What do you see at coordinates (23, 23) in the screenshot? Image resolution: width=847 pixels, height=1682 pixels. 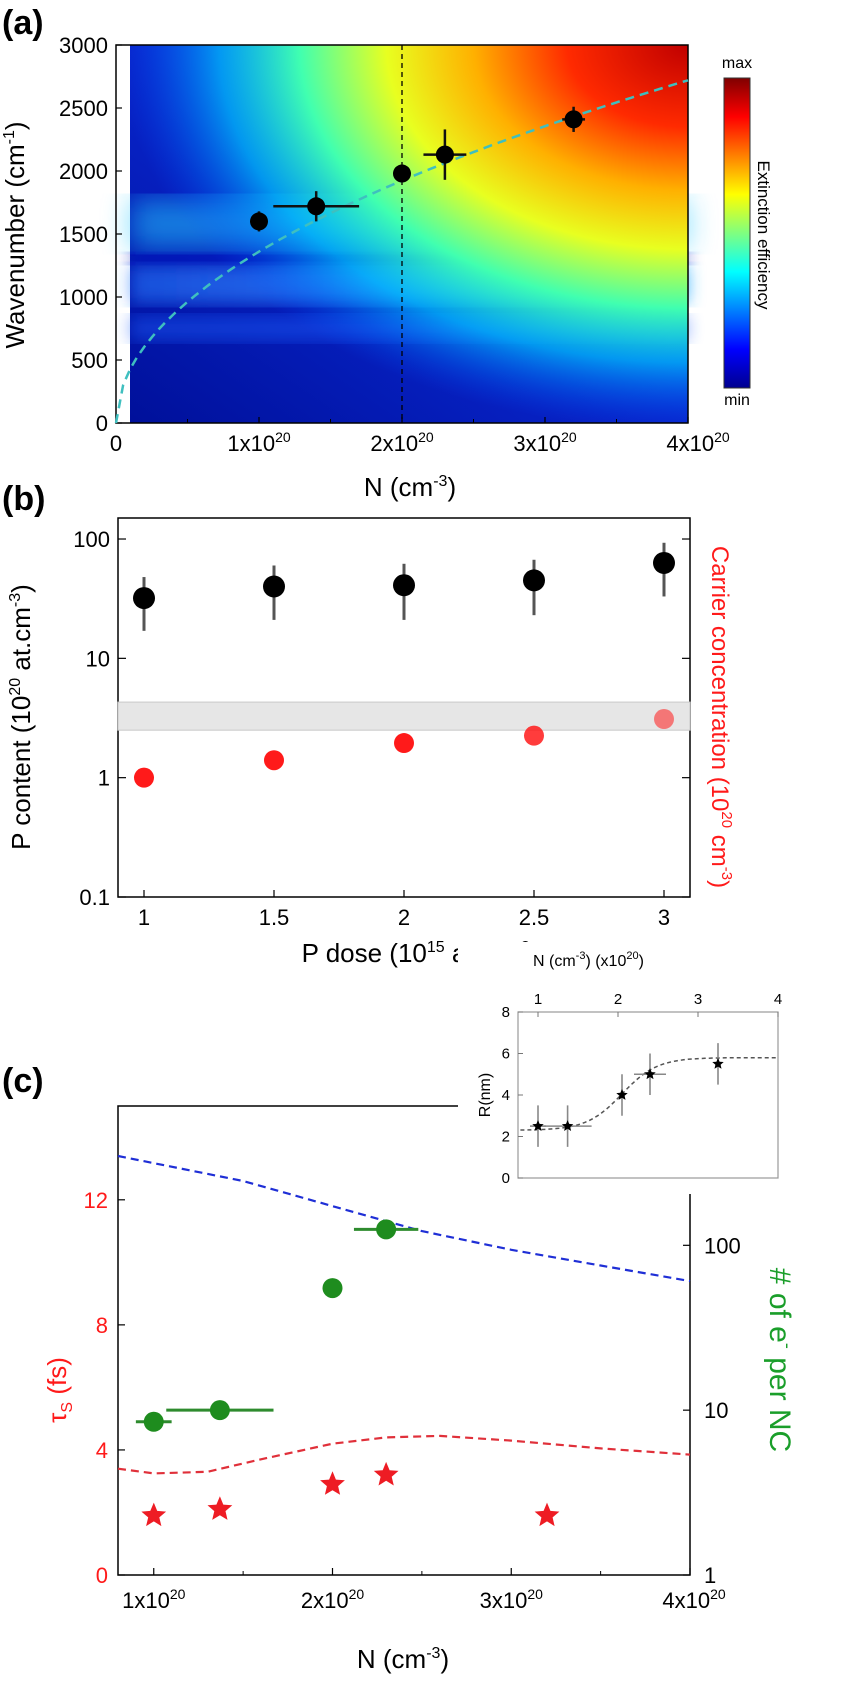 I see `panel-a-label: (a)` at bounding box center [23, 23].